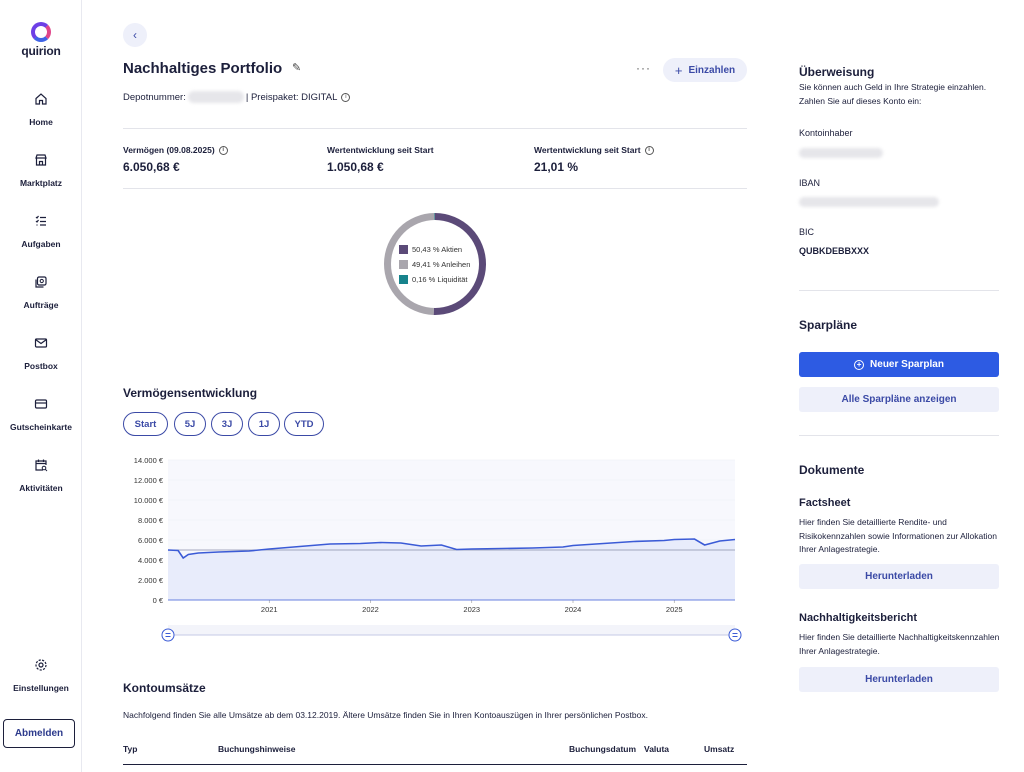 This screenshot has width=1024, height=772. What do you see at coordinates (370, 609) in the screenshot?
I see `x-tick-label: 2022` at bounding box center [370, 609].